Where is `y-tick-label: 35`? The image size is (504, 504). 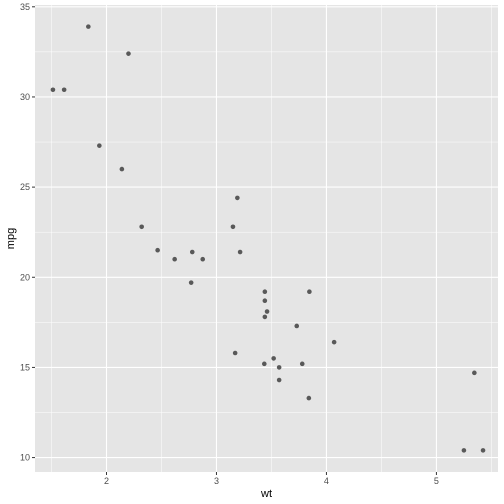 y-tick-label: 35 is located at coordinates (25, 7).